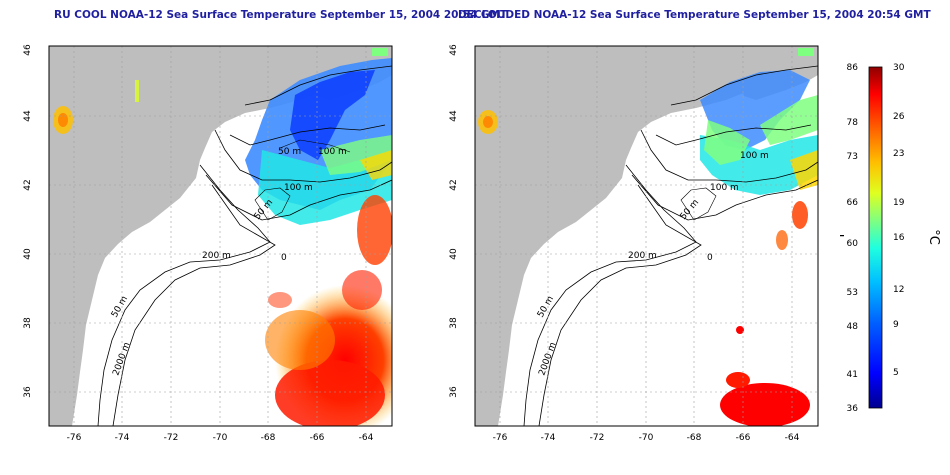 Image resolution: width=950 pixels, height=475 pixels. I want to click on colorbar-f-tick: 36, so click(853, 409).